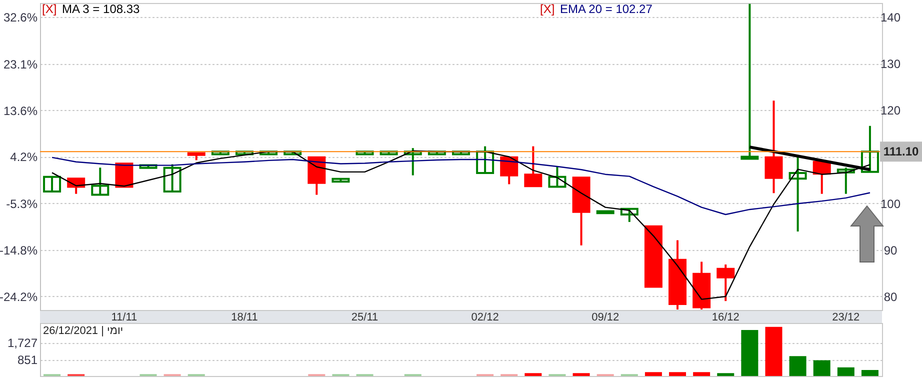 The height and width of the screenshot is (379, 922). Describe the element at coordinates (891, 297) in the screenshot. I see `y-tick-label: 80` at that location.